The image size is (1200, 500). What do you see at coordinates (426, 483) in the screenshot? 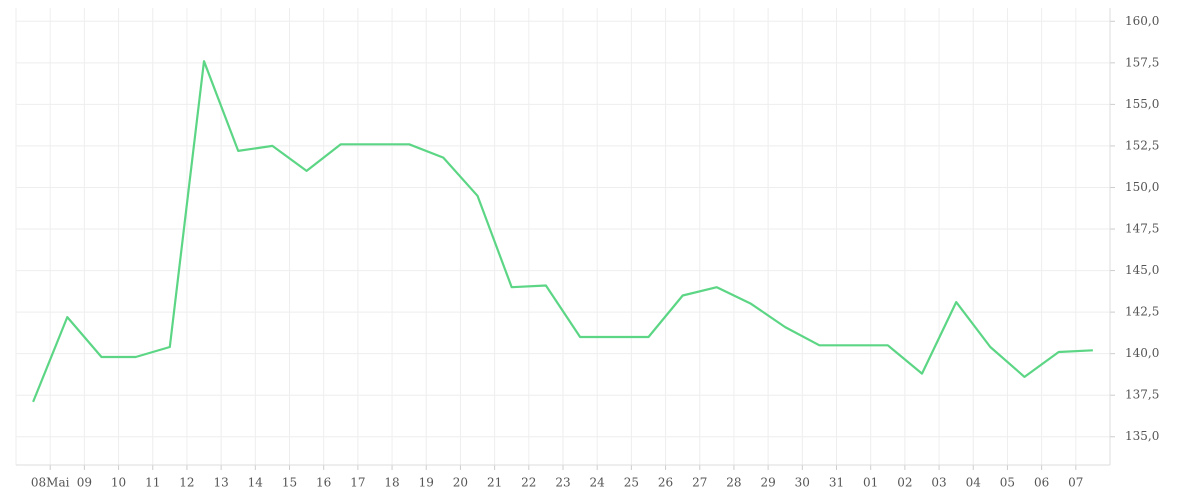
I see `x-tick-label: 19` at bounding box center [426, 483].